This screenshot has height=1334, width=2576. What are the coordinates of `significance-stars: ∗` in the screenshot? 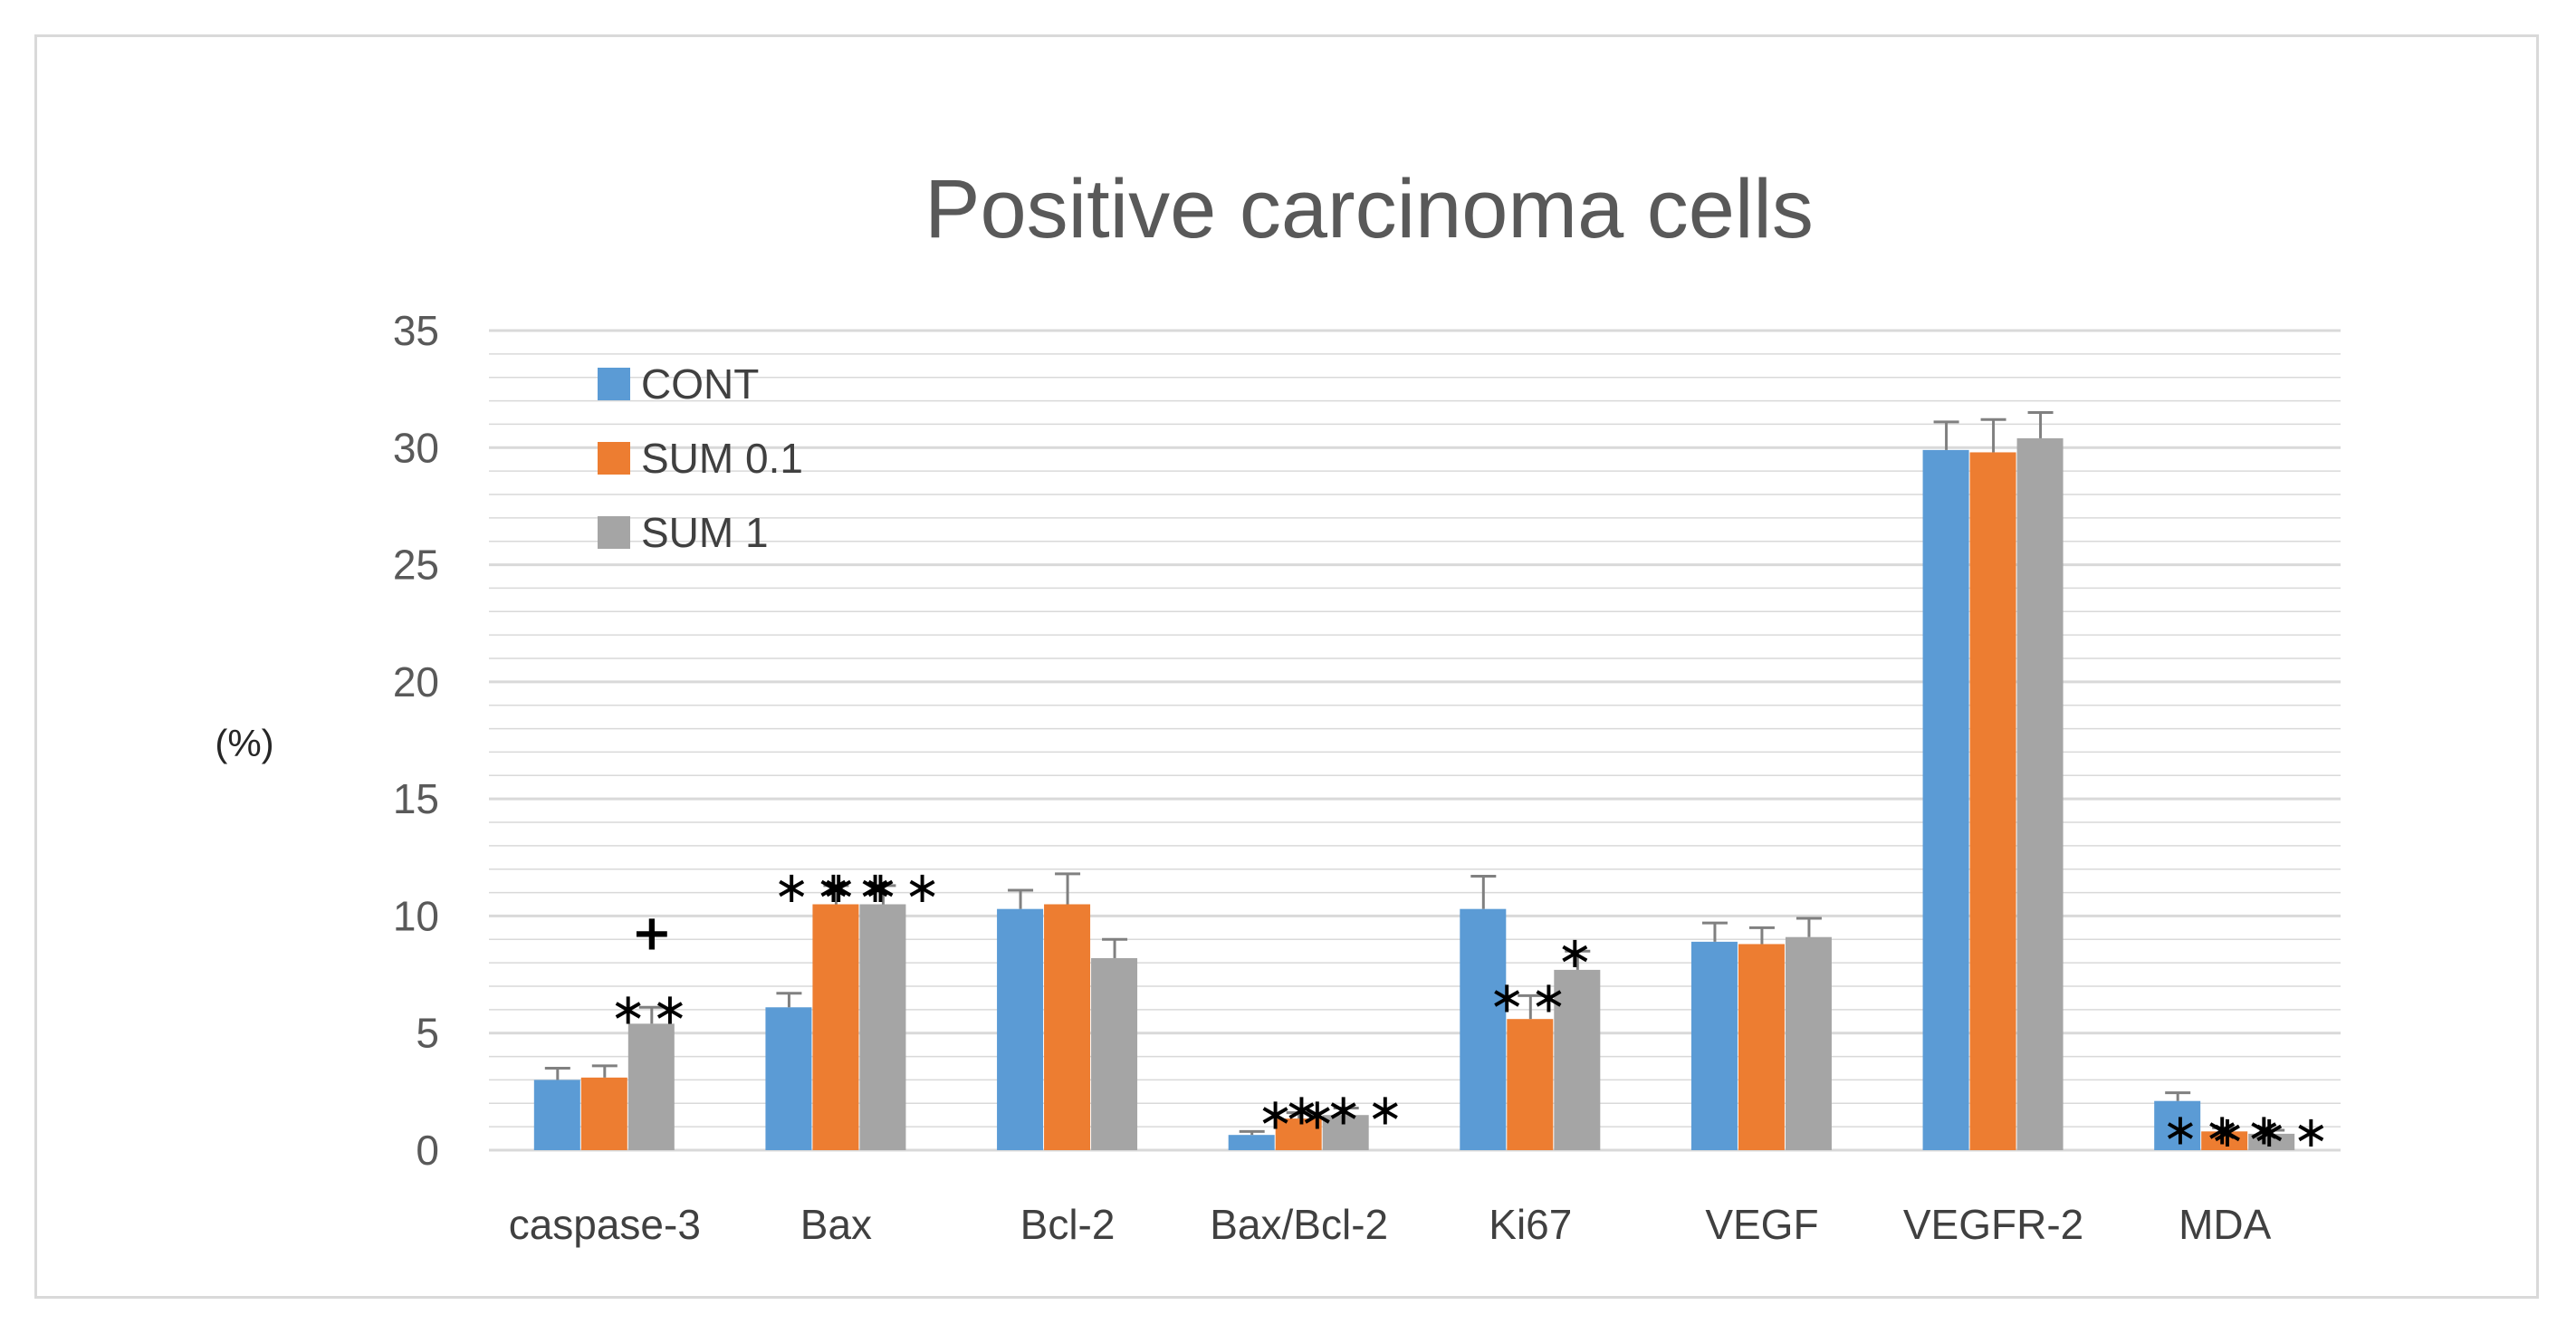 It's located at (1577, 953).